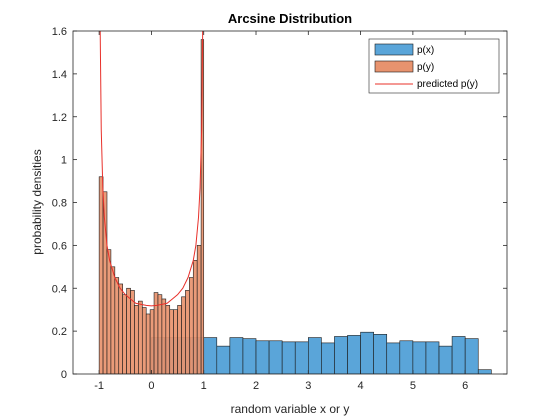 Image resolution: width=560 pixels, height=420 pixels. What do you see at coordinates (59, 246) in the screenshot?
I see `y-tick-label: 0.6` at bounding box center [59, 246].